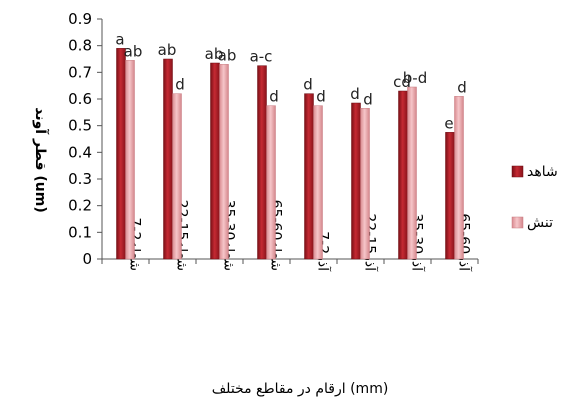 The height and width of the screenshot is (402, 571). What do you see at coordinates (80, 46) in the screenshot?
I see `y-tick-label: 0.8` at bounding box center [80, 46].